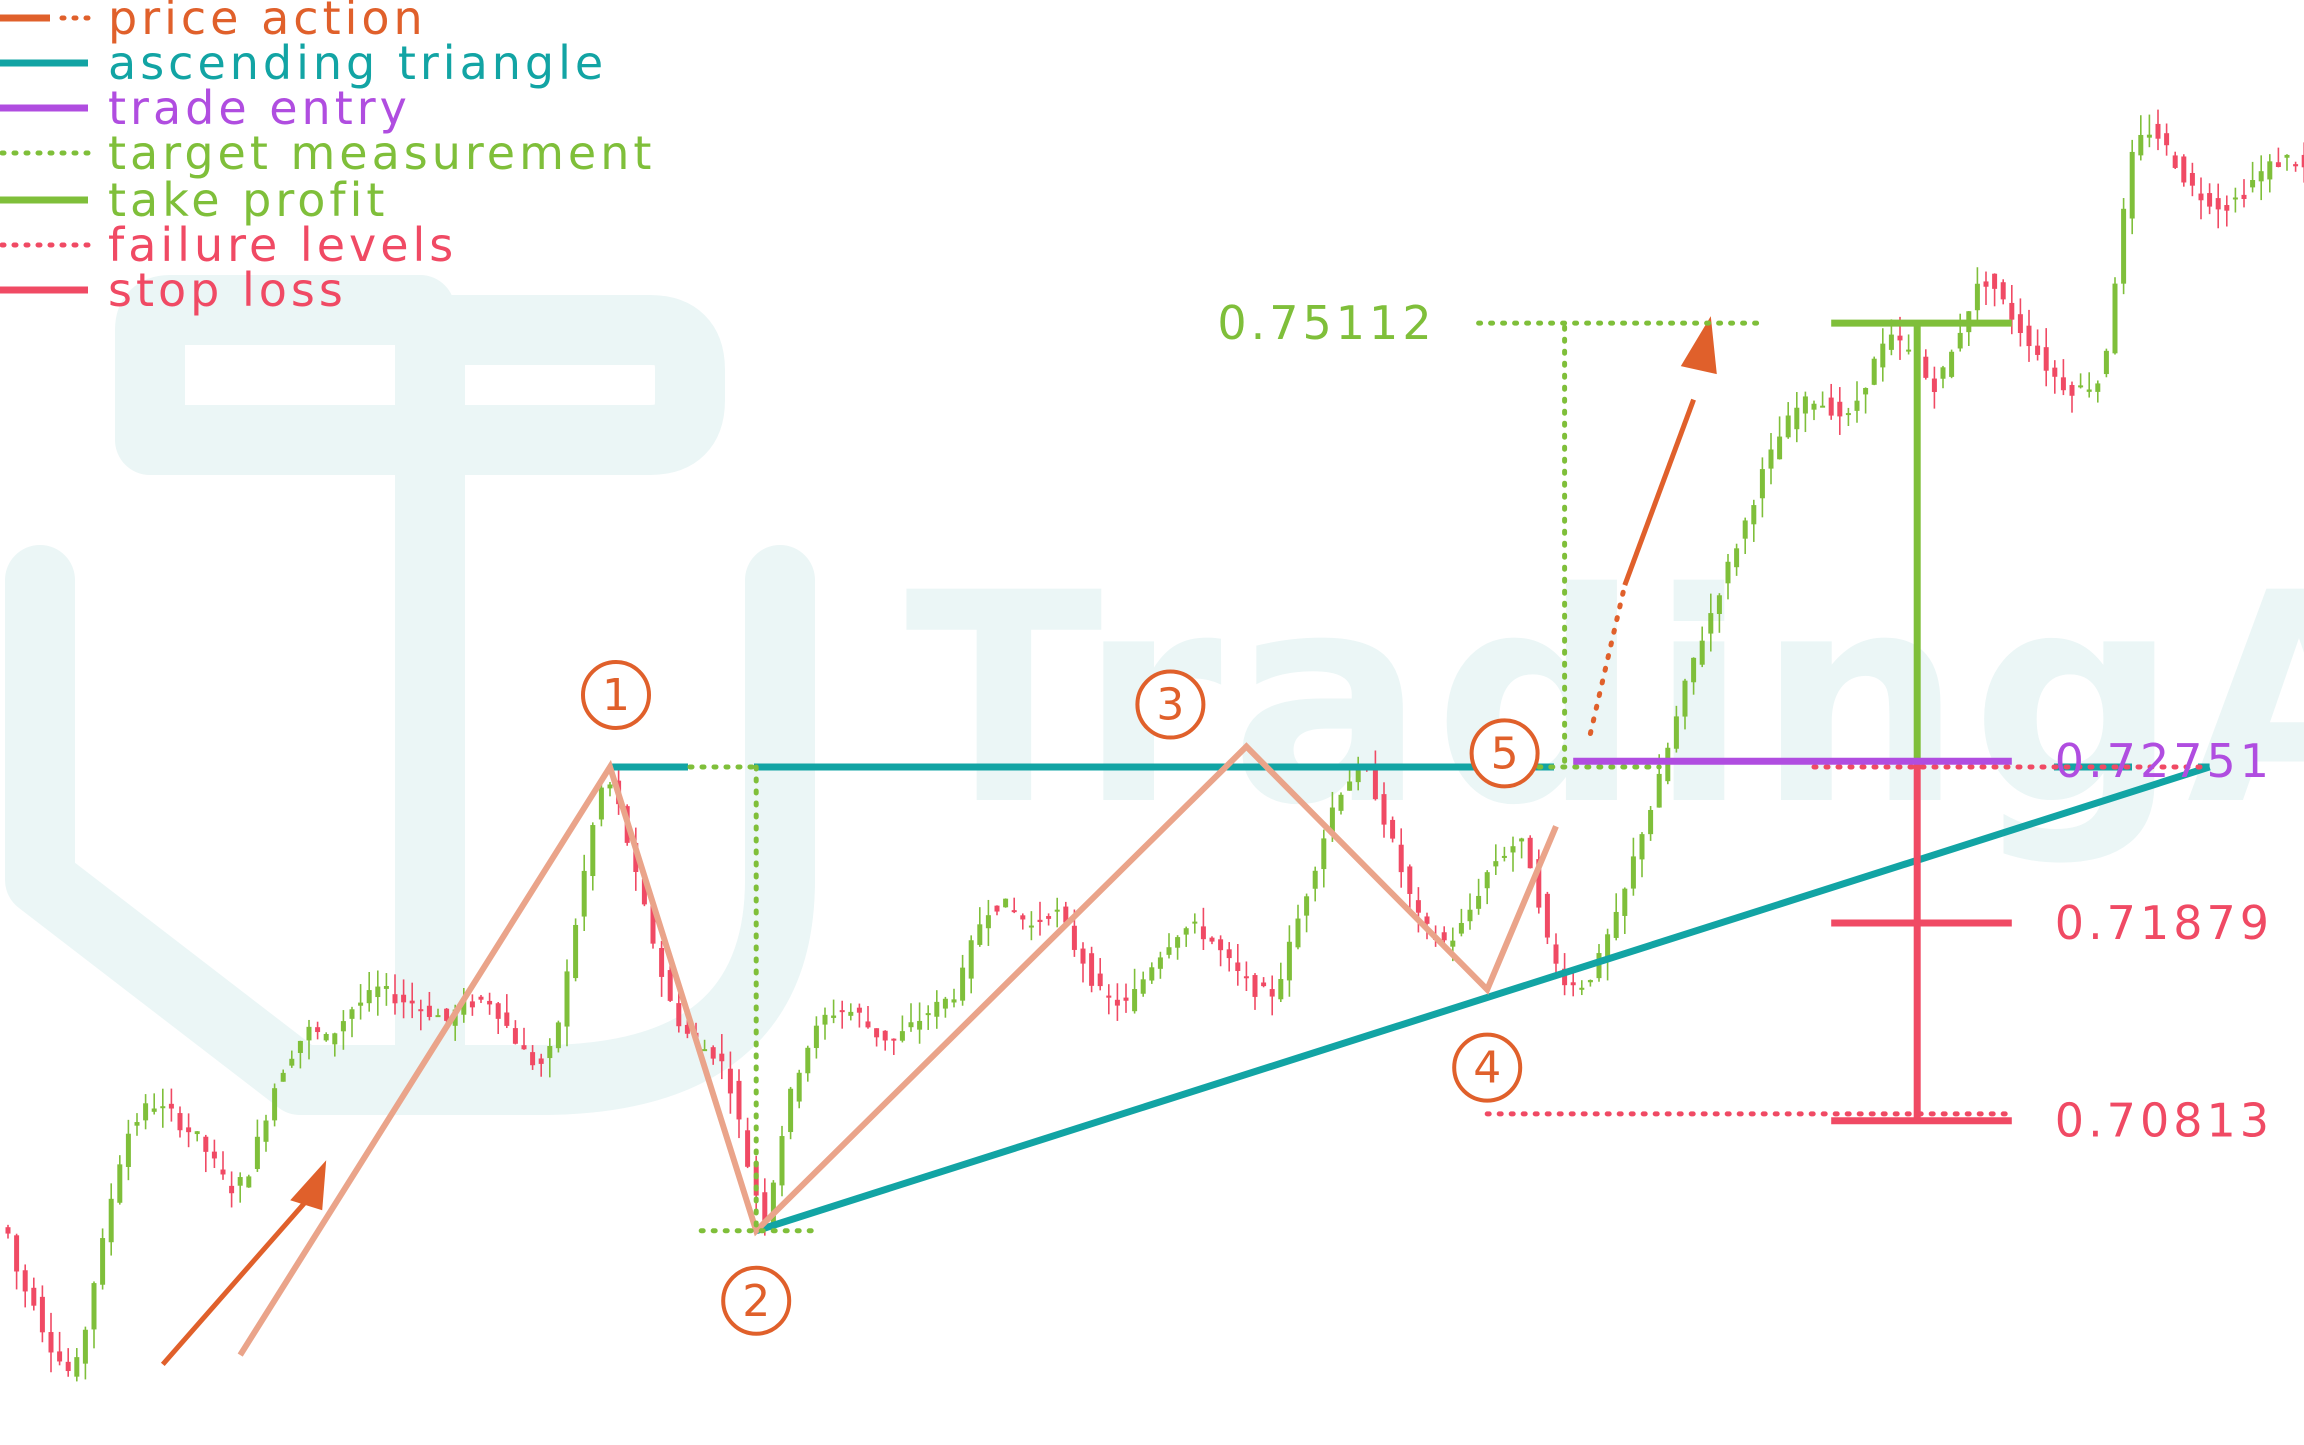 The height and width of the screenshot is (1445, 2304). I want to click on pattern-point-marker: 2, so click(756, 1300).